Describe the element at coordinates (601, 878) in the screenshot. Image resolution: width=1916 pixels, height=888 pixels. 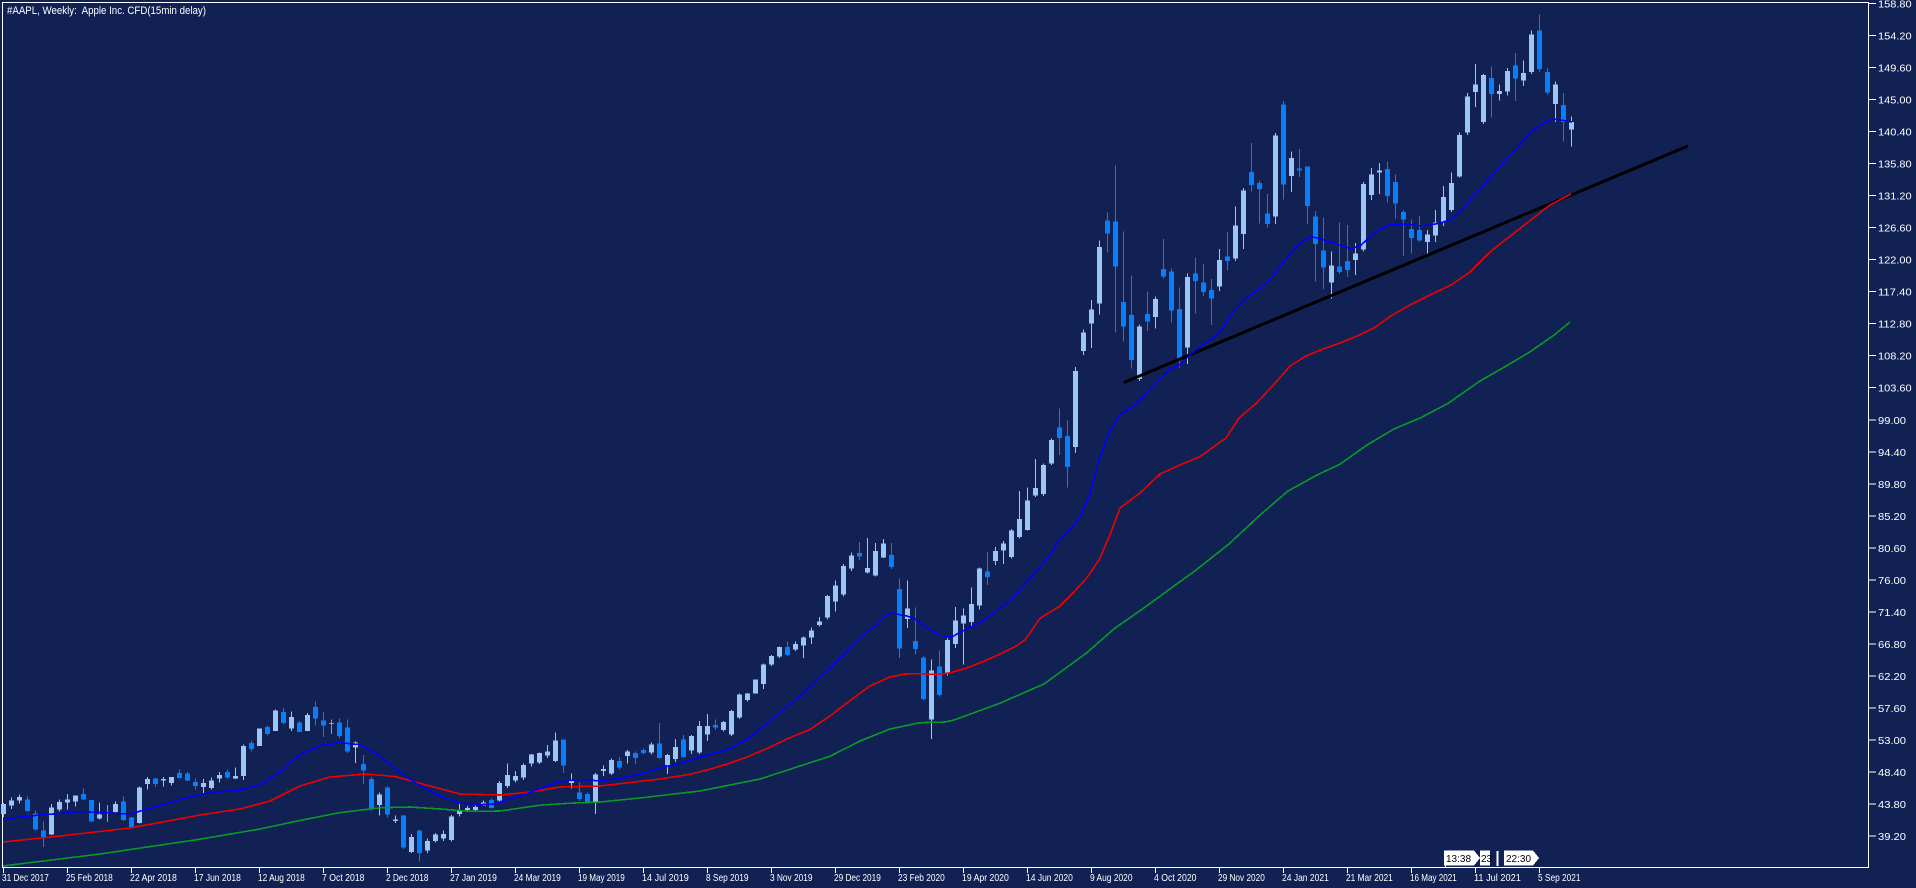
I see `svg-text: 19 May 2019` at that location.